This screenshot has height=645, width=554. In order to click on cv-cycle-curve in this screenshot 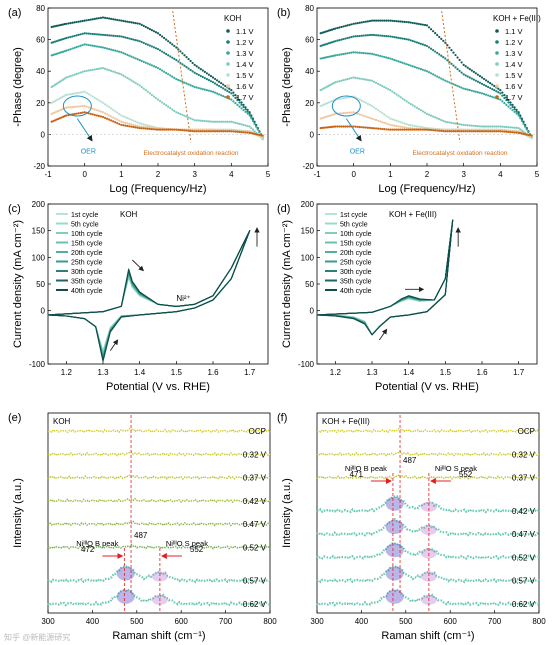, I will do `click(385, 277)`.